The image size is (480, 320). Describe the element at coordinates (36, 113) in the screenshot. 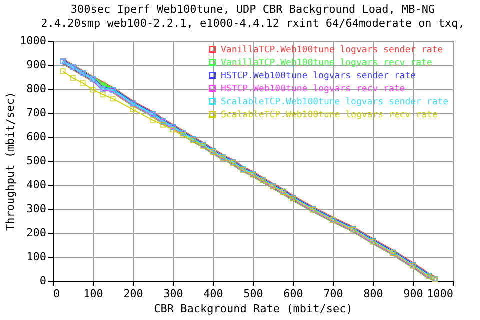

I see `y-tick-label: 700` at that location.